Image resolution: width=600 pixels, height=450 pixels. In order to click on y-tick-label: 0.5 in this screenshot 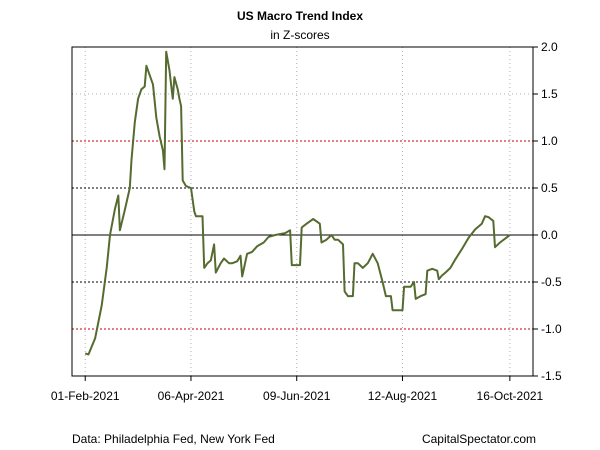, I will do `click(549, 188)`.